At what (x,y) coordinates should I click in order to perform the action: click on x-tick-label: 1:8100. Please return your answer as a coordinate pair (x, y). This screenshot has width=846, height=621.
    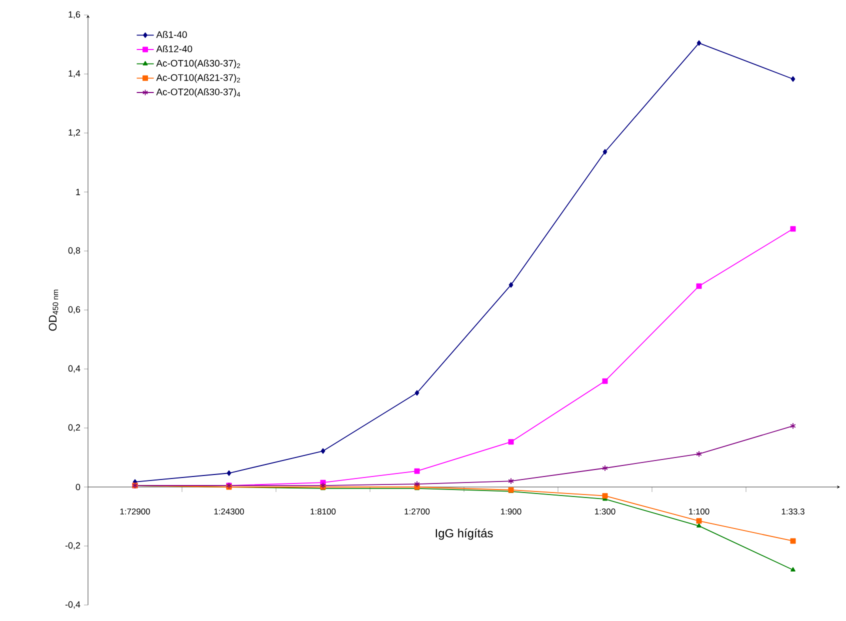
    Looking at the image, I should click on (323, 511).